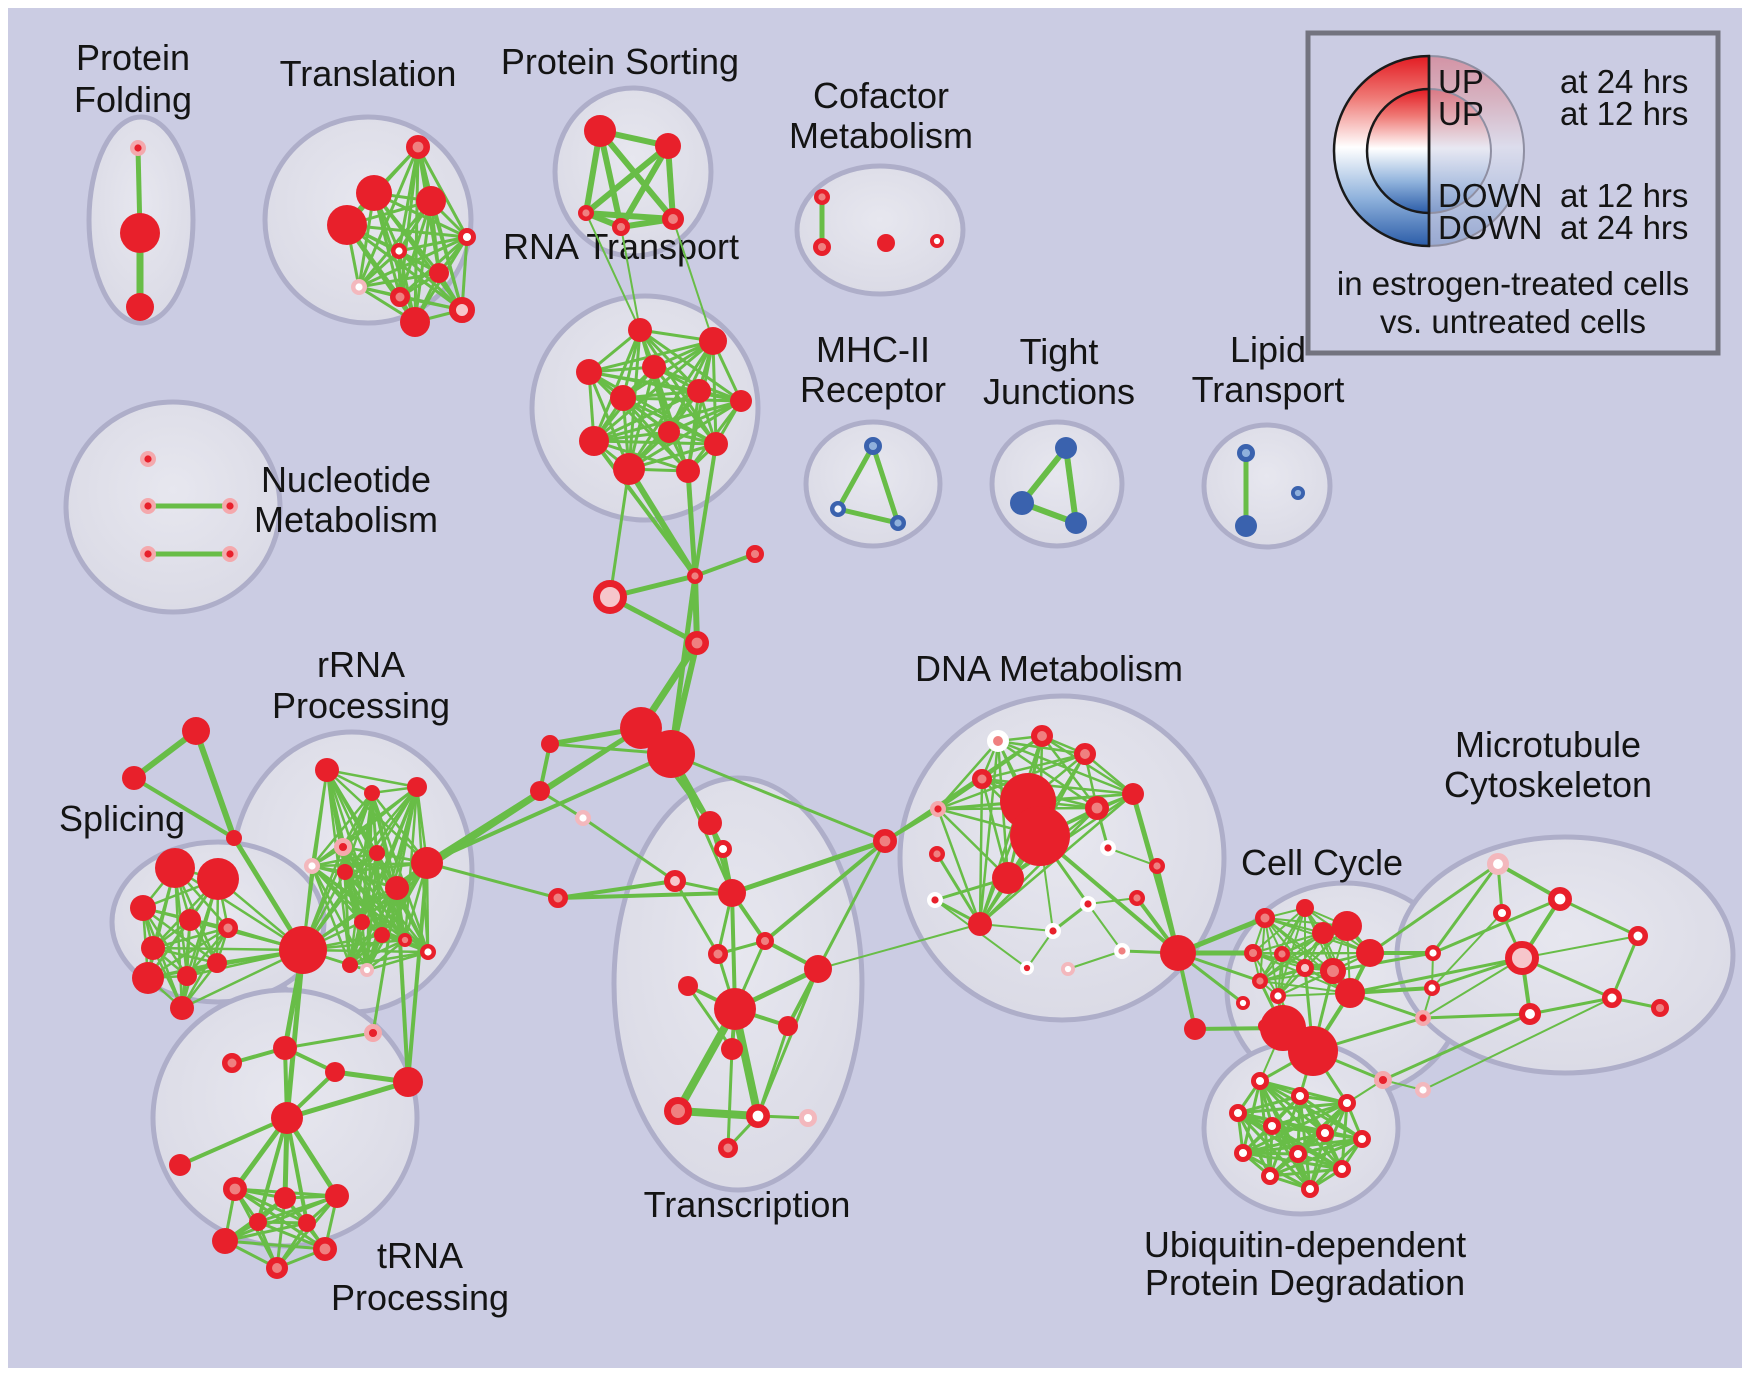 The height and width of the screenshot is (1376, 1750). I want to click on edge-rr19-trc, so click(347, 1100).